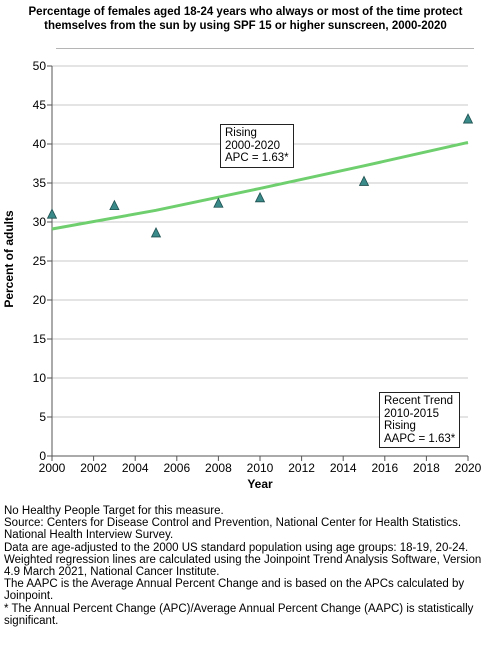 The width and height of the screenshot is (491, 646). I want to click on x-tick-label: 2010, so click(260, 468).